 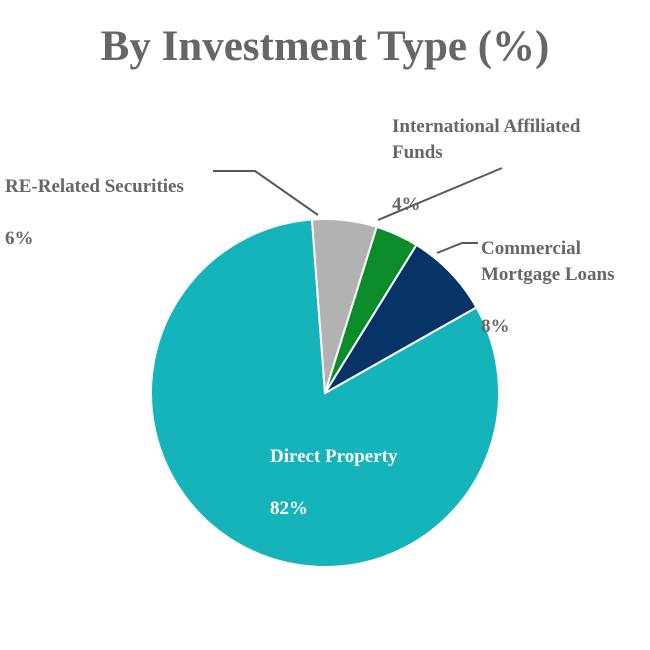 I want to click on label-international-affiliated-funds-pct: 4%, so click(x=406, y=204).